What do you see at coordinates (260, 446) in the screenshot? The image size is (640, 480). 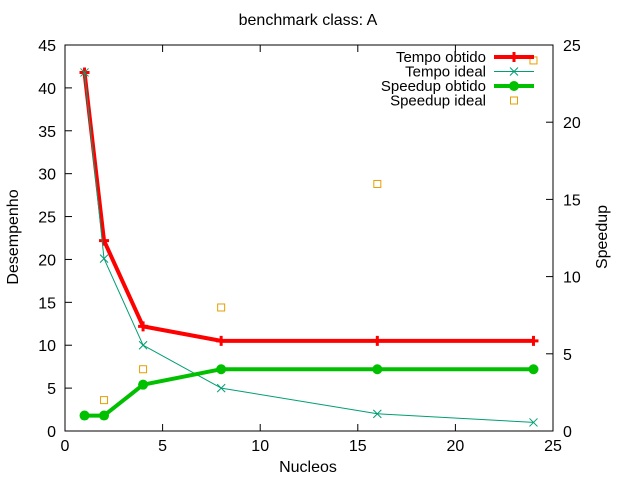 I see `x-tick-label: 10` at bounding box center [260, 446].